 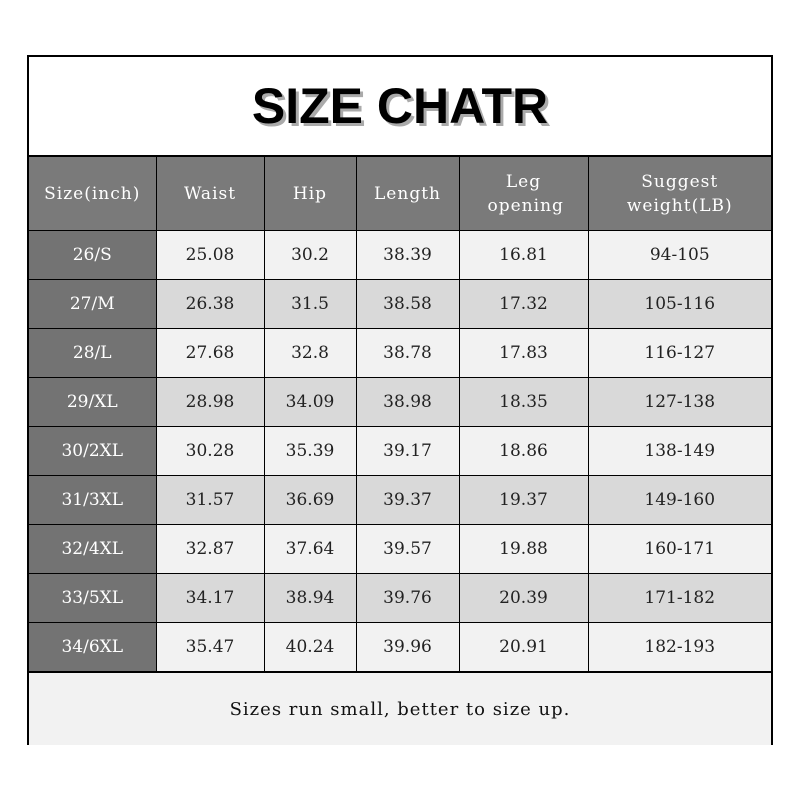 I want to click on table-row: 27/M 26.38 31.5 38.58 17.32 105-116, so click(x=400, y=304).